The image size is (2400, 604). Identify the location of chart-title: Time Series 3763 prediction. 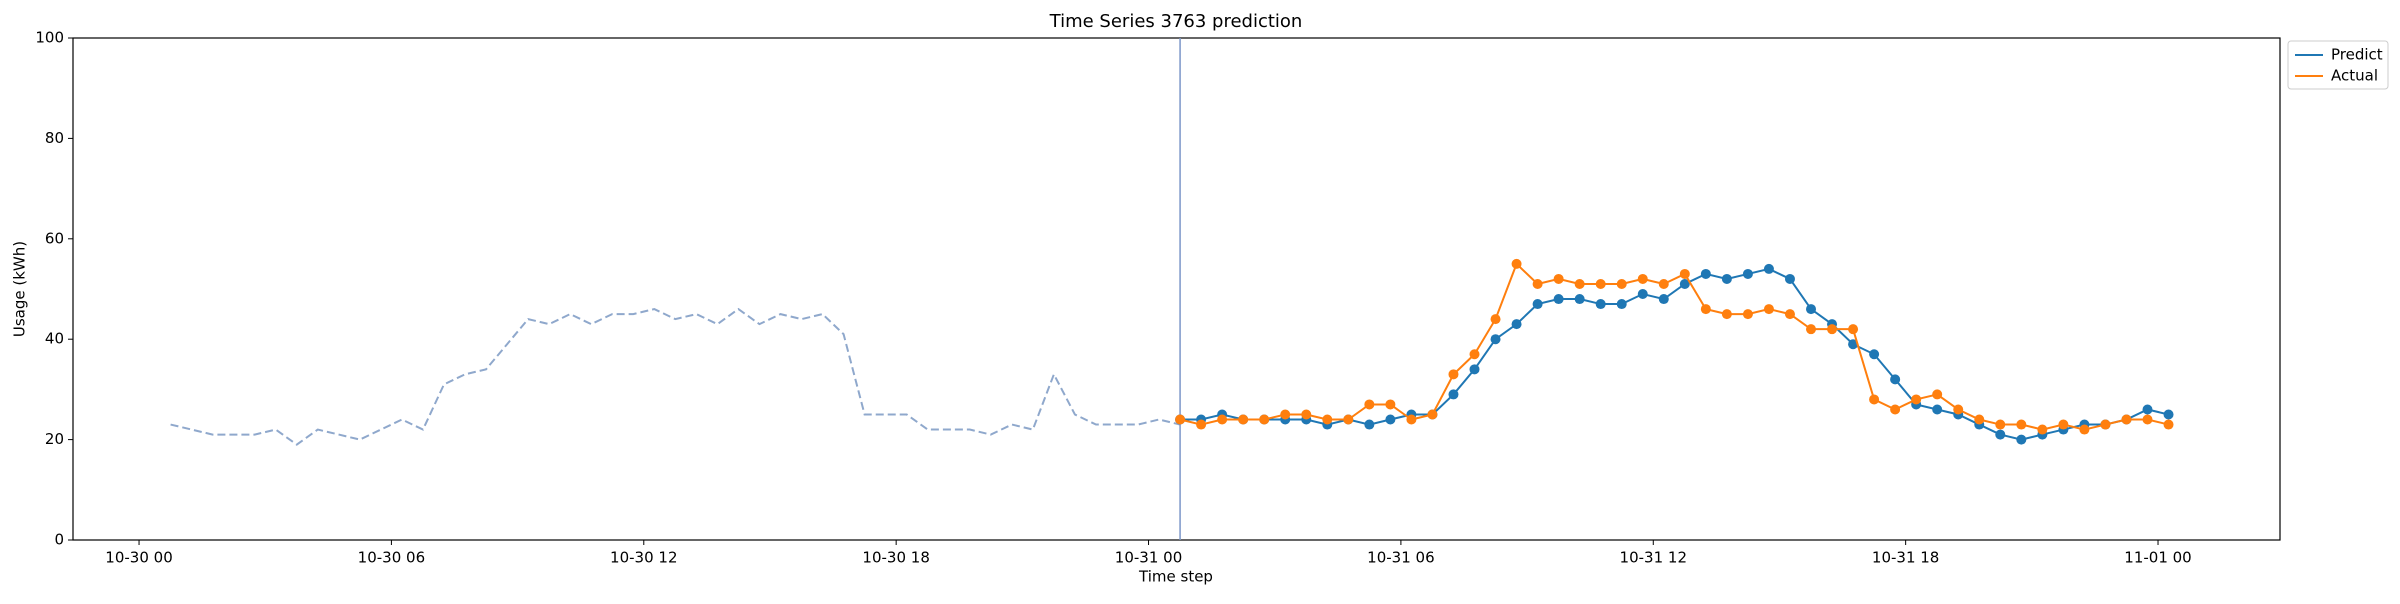
(1176, 21).